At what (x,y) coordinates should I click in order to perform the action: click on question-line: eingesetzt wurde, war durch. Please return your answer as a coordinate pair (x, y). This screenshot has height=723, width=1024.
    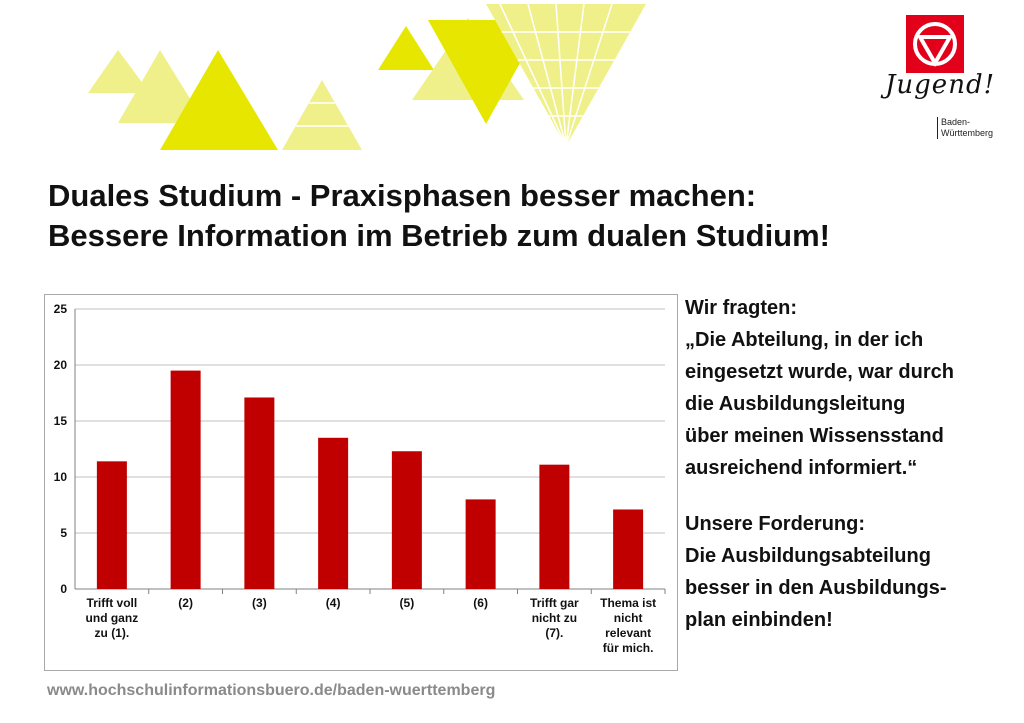
    Looking at the image, I should click on (819, 372).